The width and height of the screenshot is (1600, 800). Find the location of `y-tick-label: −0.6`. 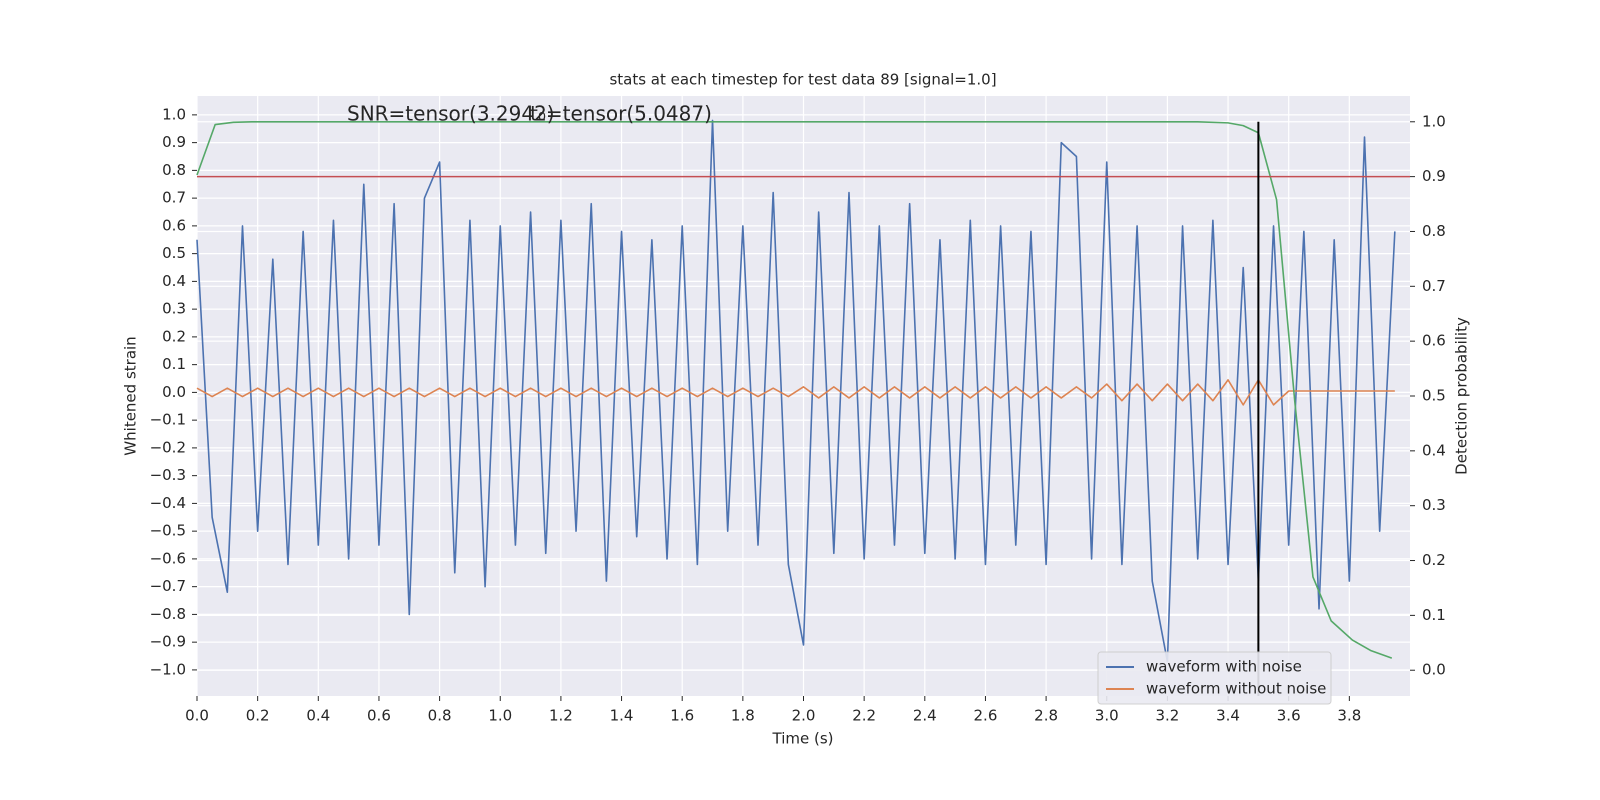

y-tick-label: −0.6 is located at coordinates (168, 558).